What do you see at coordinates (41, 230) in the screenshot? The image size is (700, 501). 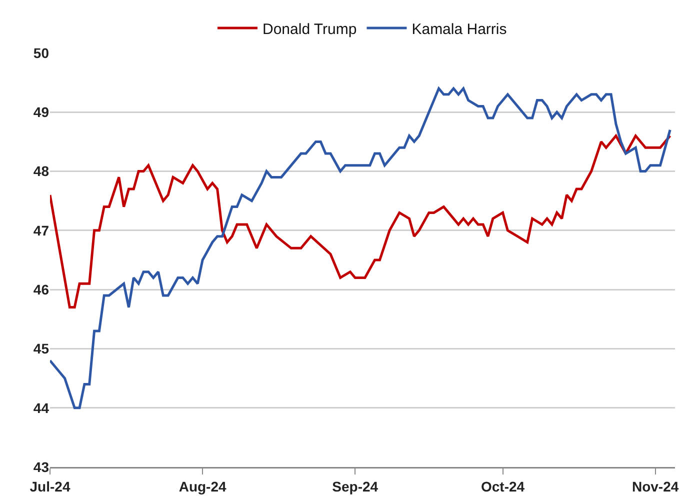 I see `y-tick-label: 47` at bounding box center [41, 230].